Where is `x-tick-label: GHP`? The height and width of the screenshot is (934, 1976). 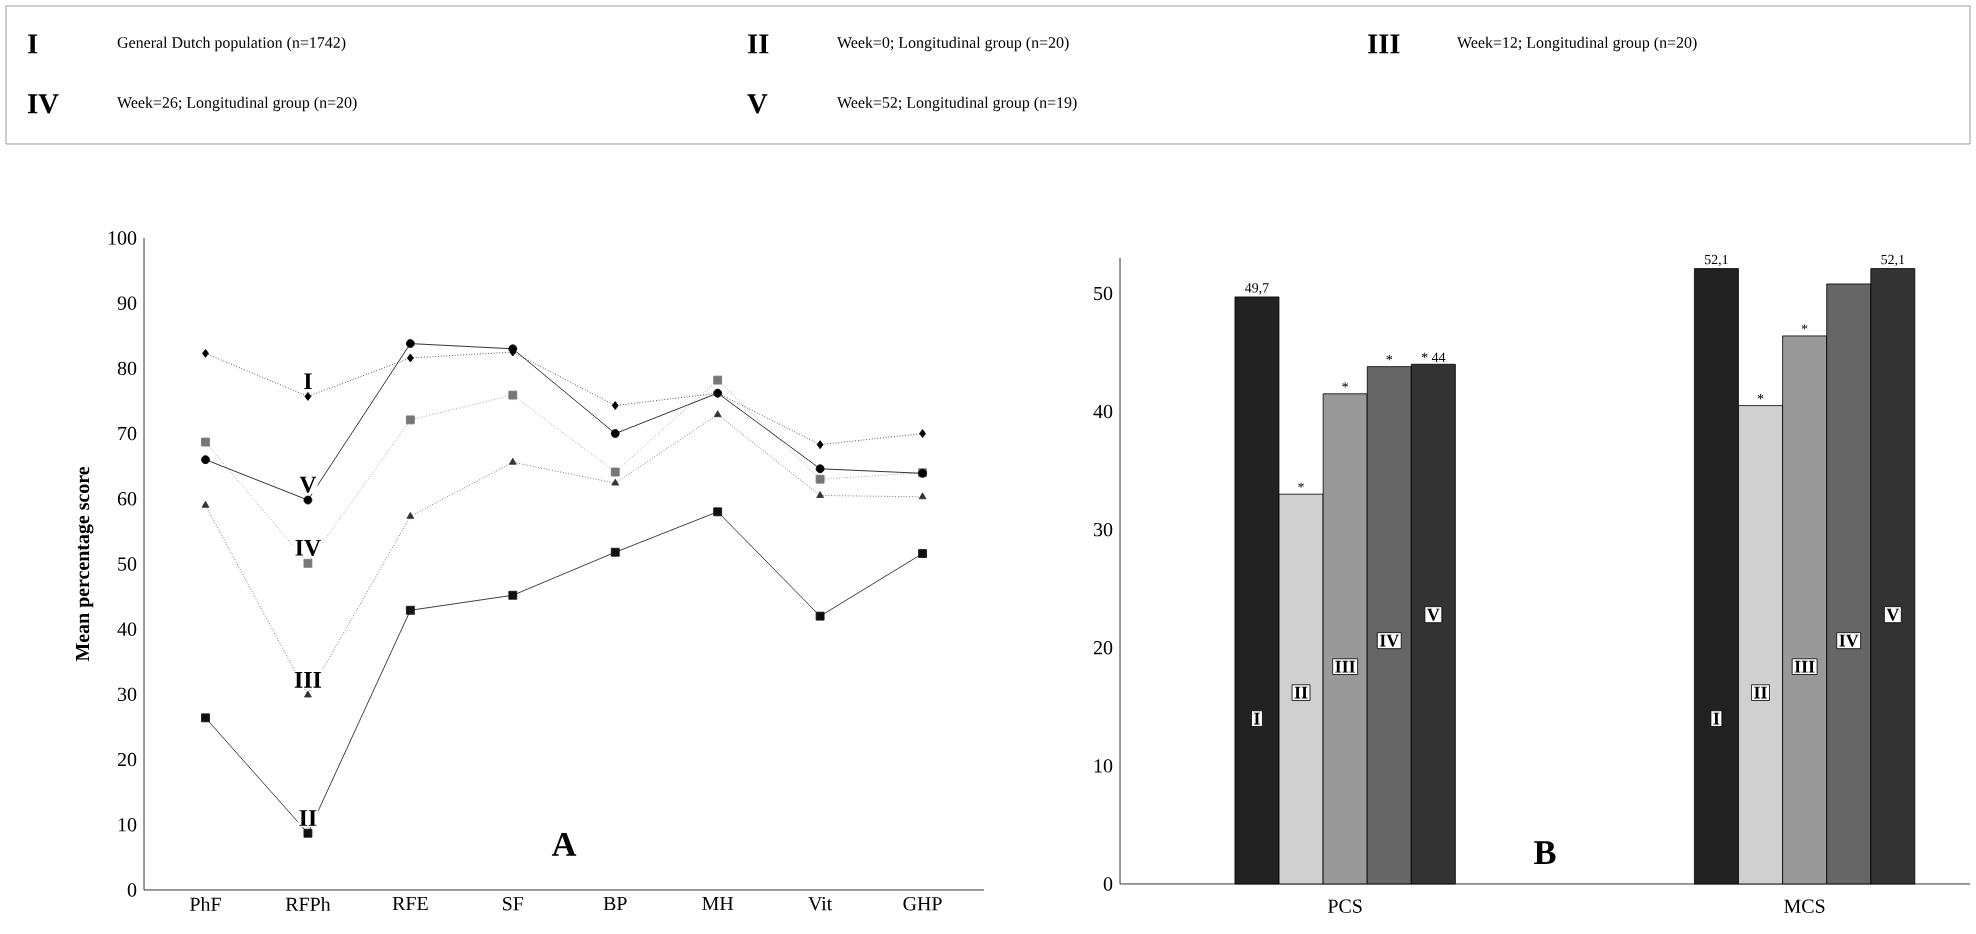 x-tick-label: GHP is located at coordinates (922, 904).